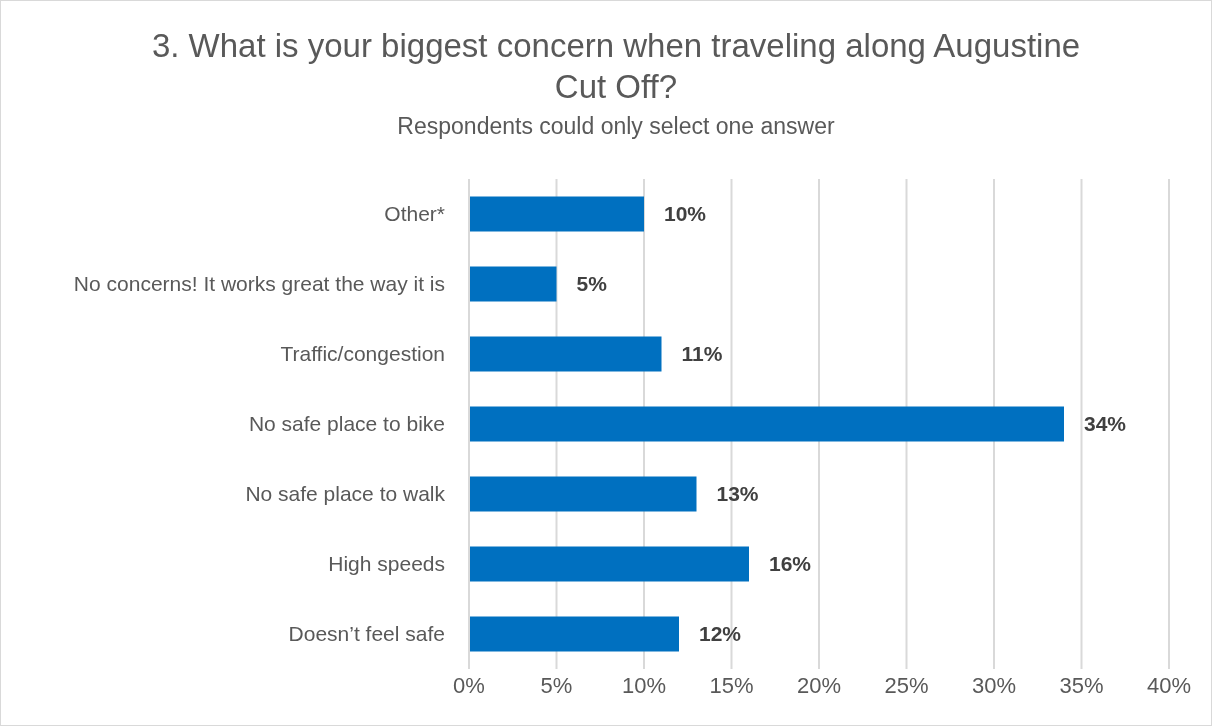 The height and width of the screenshot is (726, 1212). I want to click on data-label: 34%, so click(1105, 424).